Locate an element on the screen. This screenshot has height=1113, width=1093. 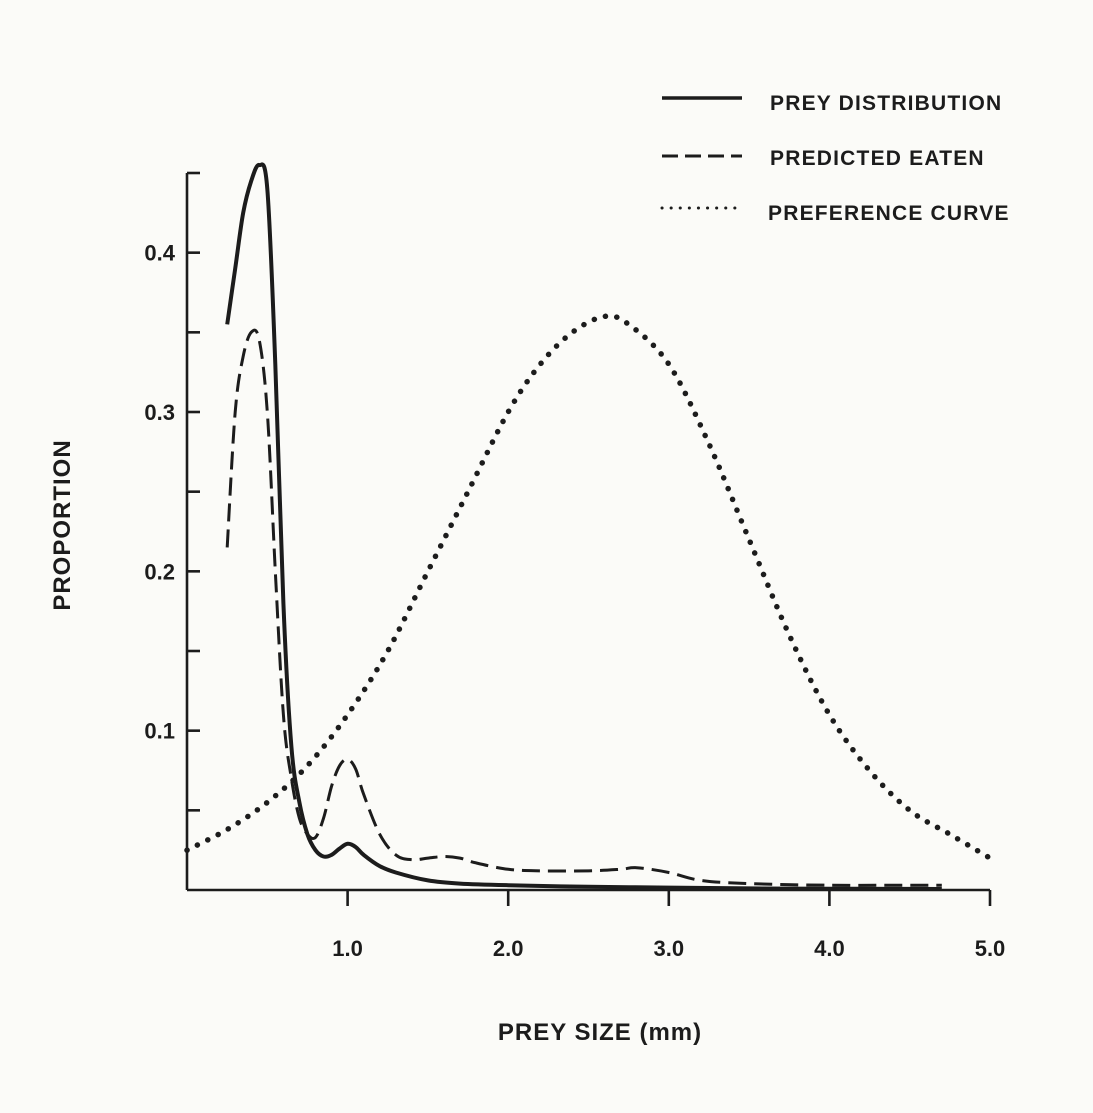
x-tick-label: 2.0 is located at coordinates (508, 948).